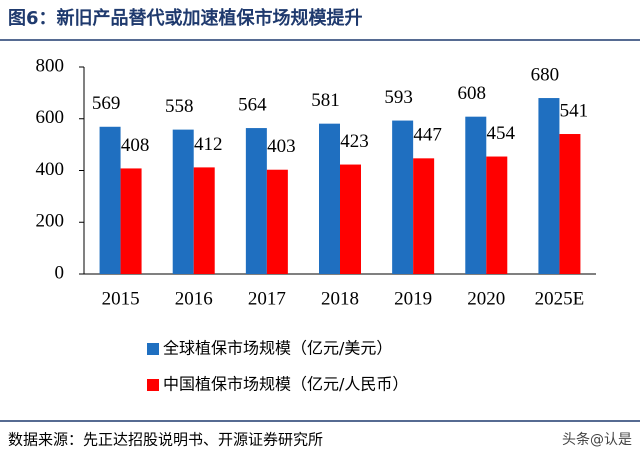 Image resolution: width=640 pixels, height=461 pixels. What do you see at coordinates (179, 106) in the screenshot?
I see `data-label: 558` at bounding box center [179, 106].